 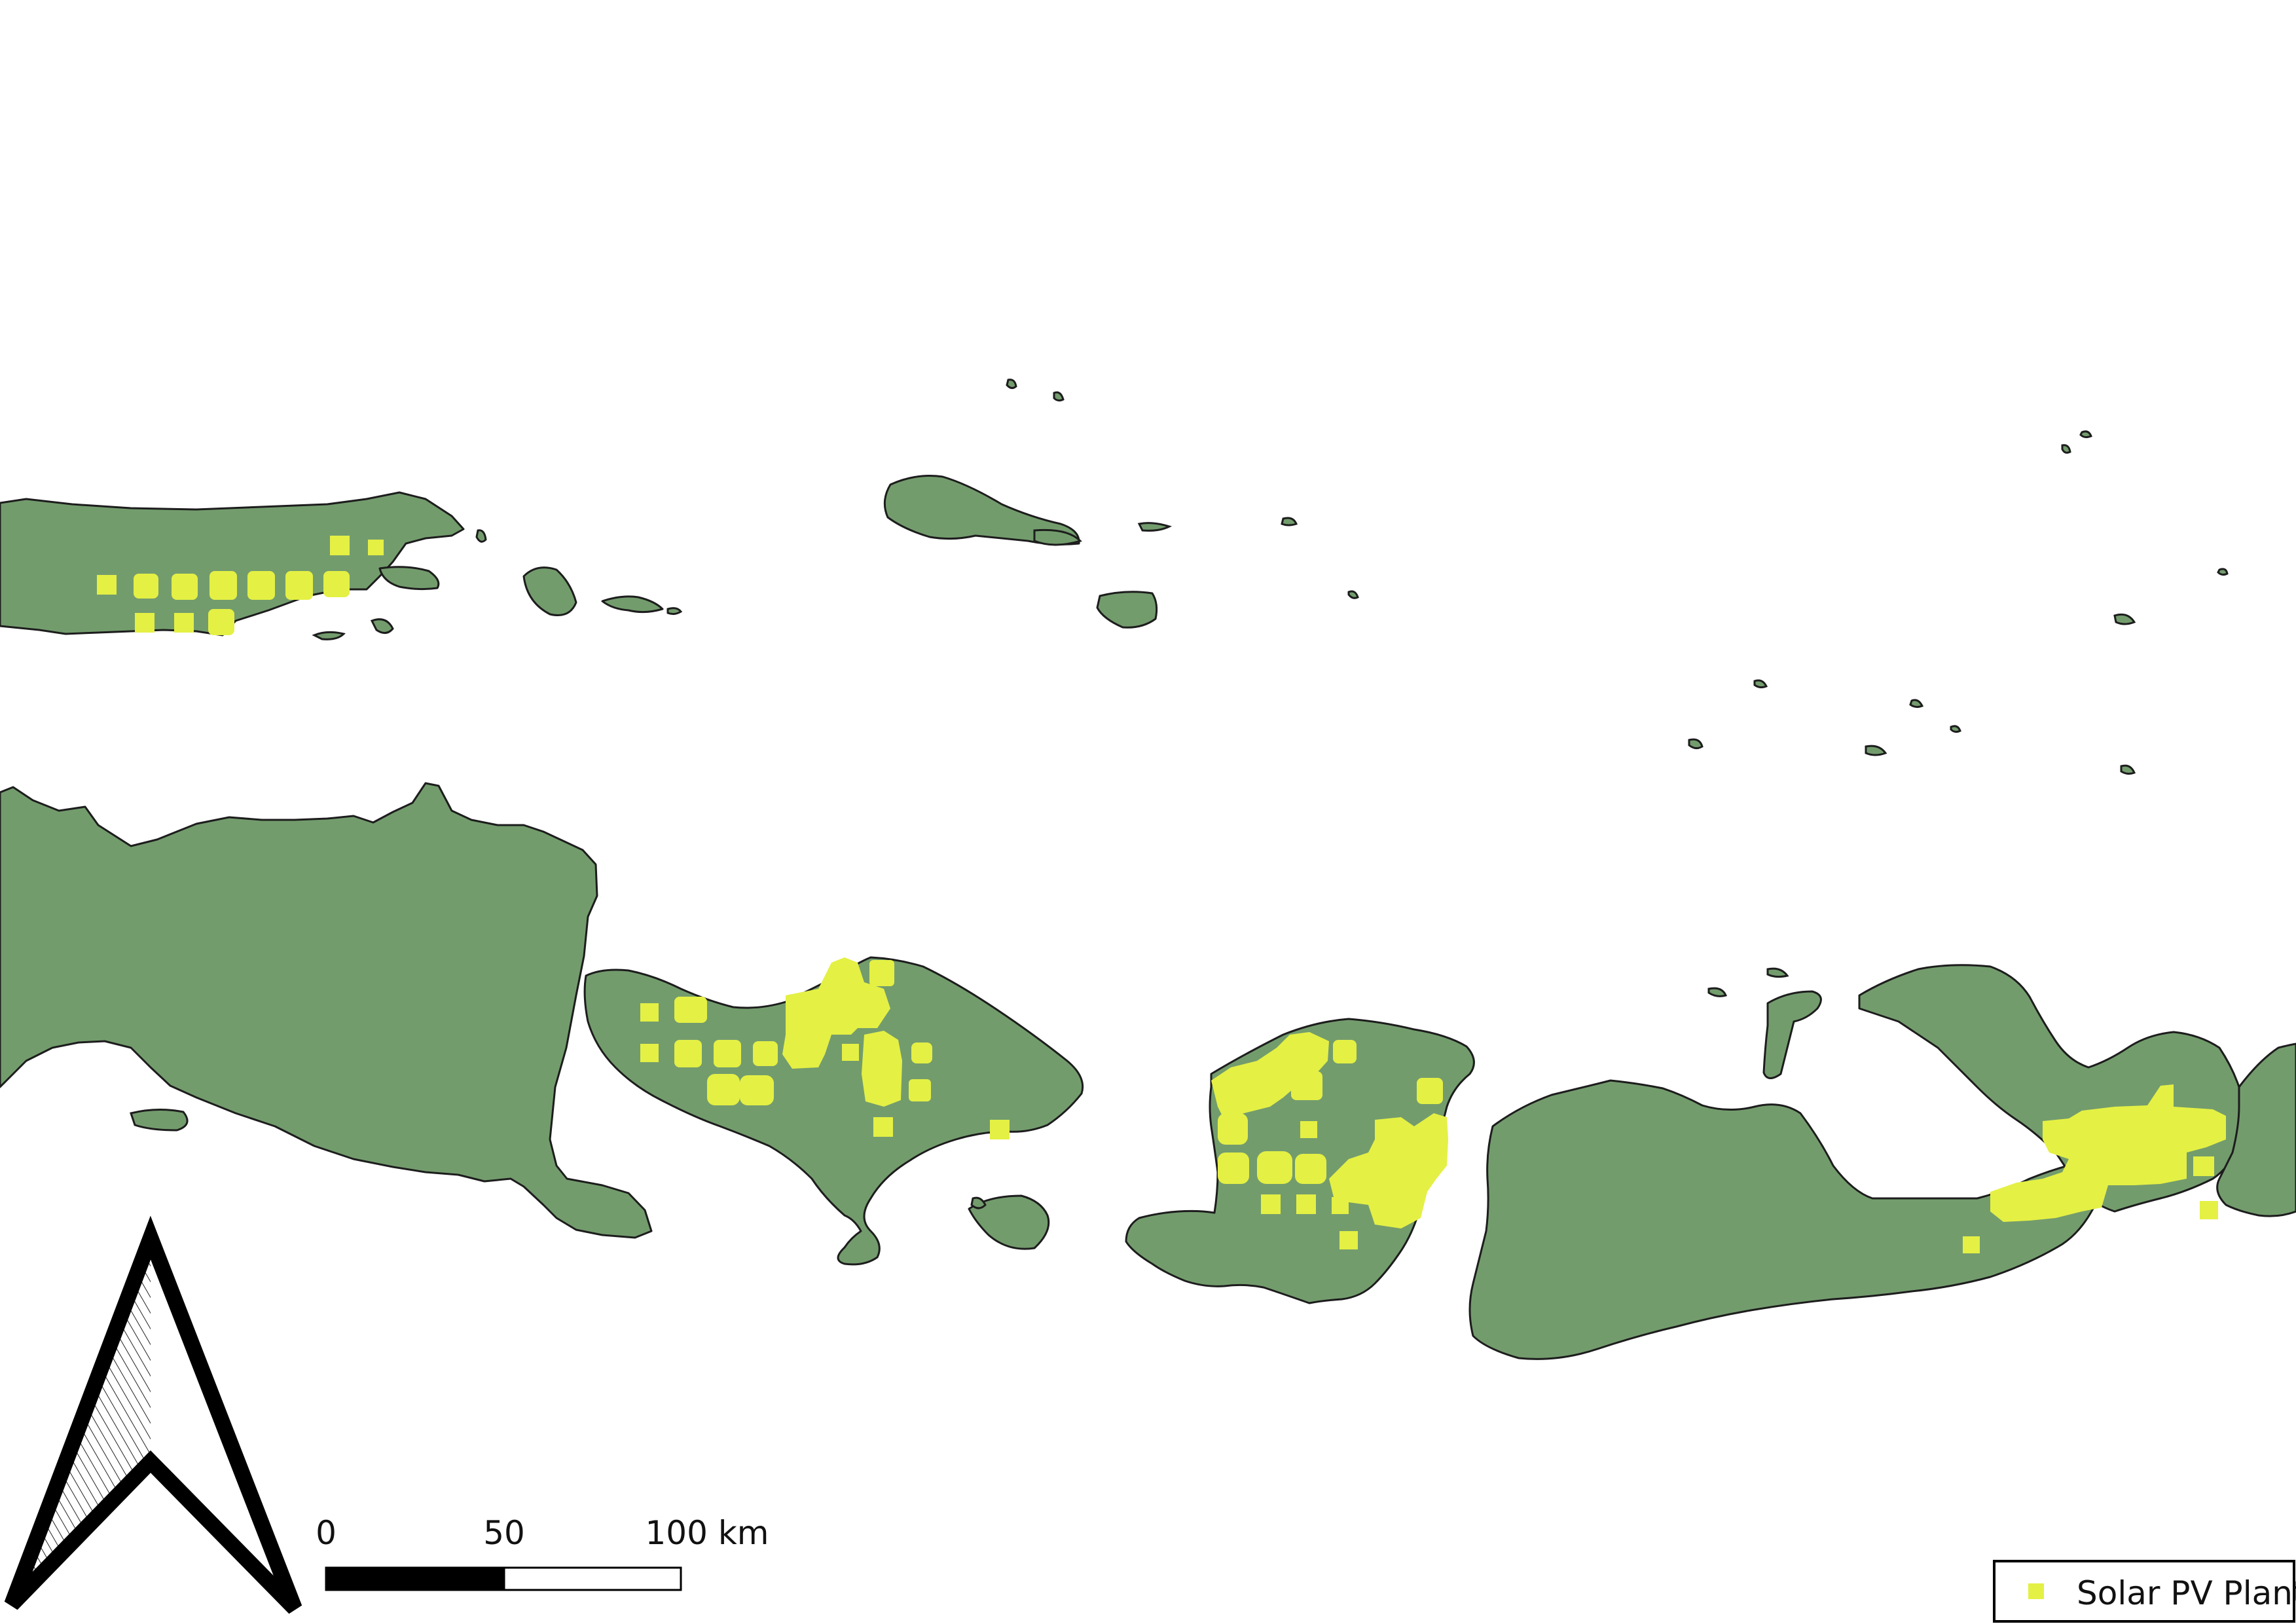 I want to click on island-east-java, so click(x=326, y=1010).